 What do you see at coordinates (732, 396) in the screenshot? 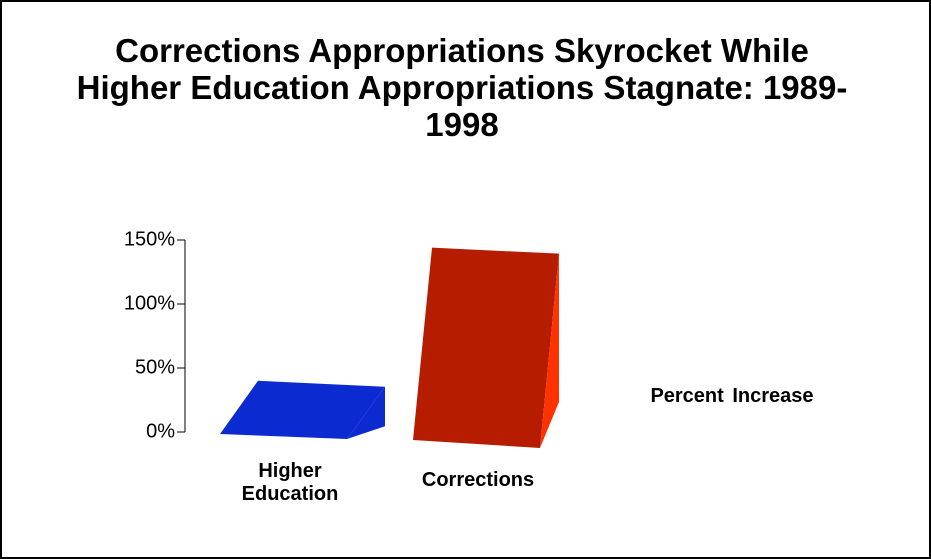
I see `legend-entry: Percent Increase` at bounding box center [732, 396].